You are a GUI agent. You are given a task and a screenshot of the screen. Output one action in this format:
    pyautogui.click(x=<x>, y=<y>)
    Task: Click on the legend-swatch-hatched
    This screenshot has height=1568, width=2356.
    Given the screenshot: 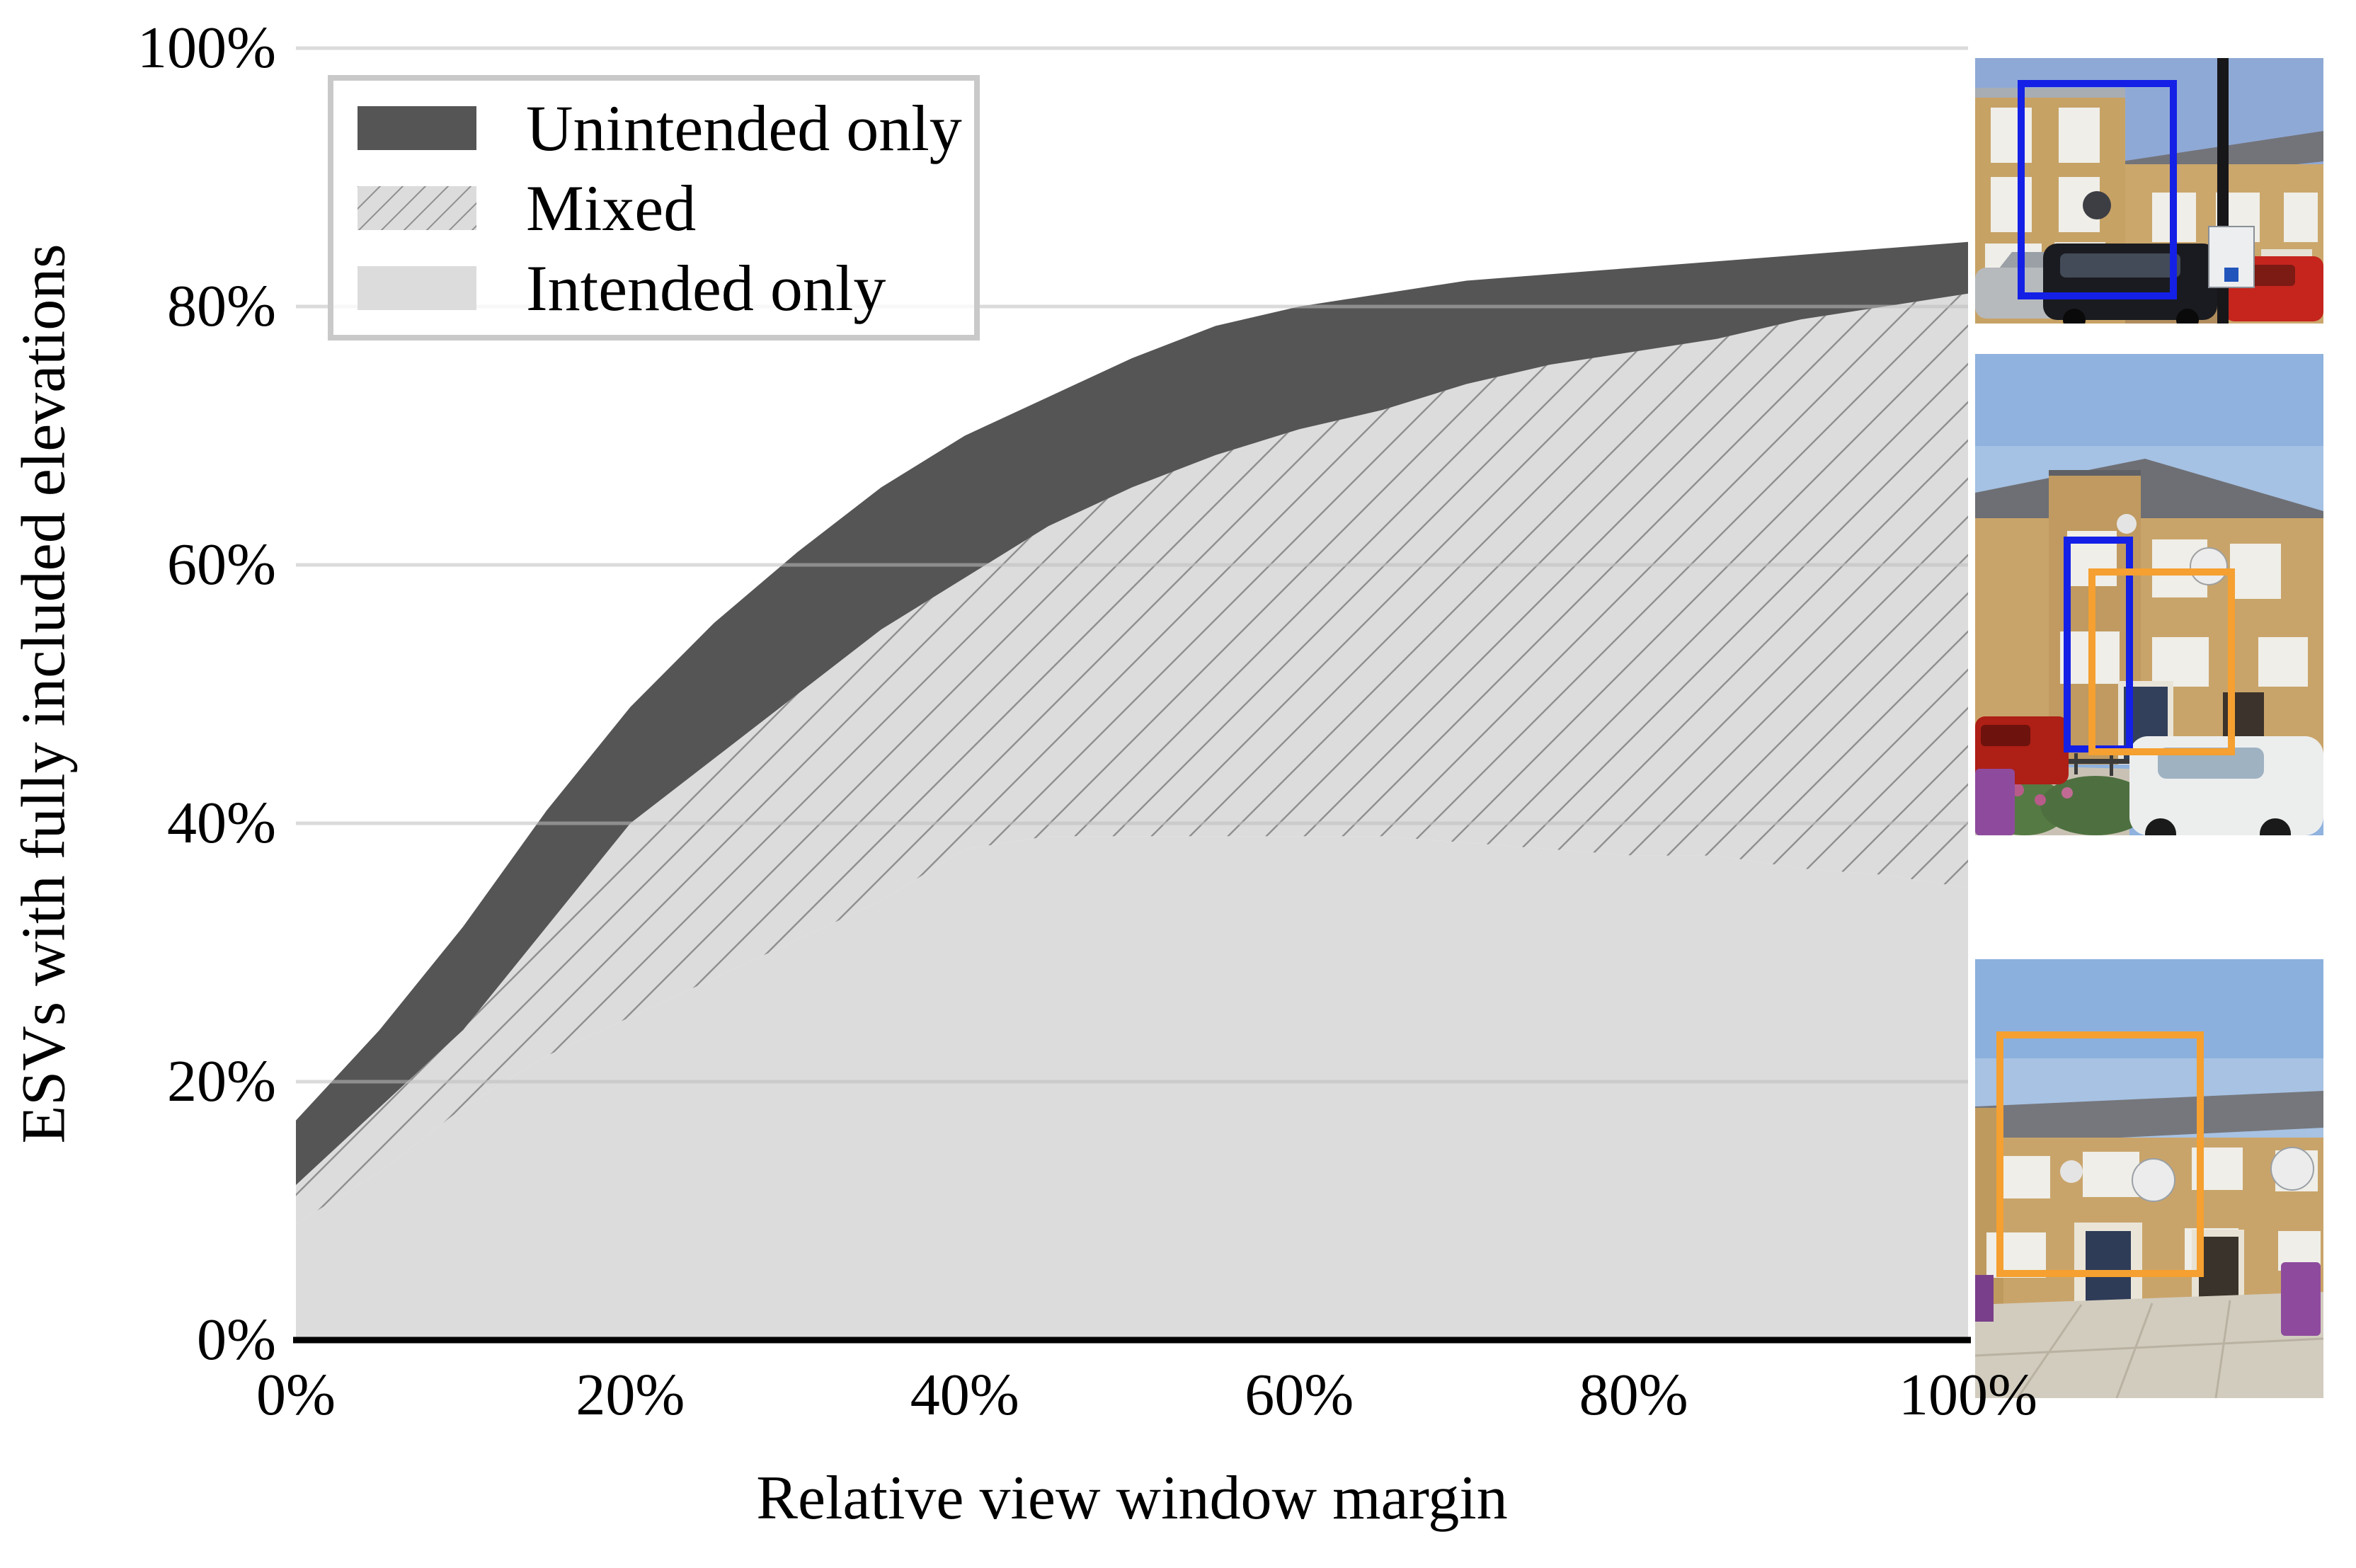 What is the action you would take?
    pyautogui.click(x=417, y=207)
    